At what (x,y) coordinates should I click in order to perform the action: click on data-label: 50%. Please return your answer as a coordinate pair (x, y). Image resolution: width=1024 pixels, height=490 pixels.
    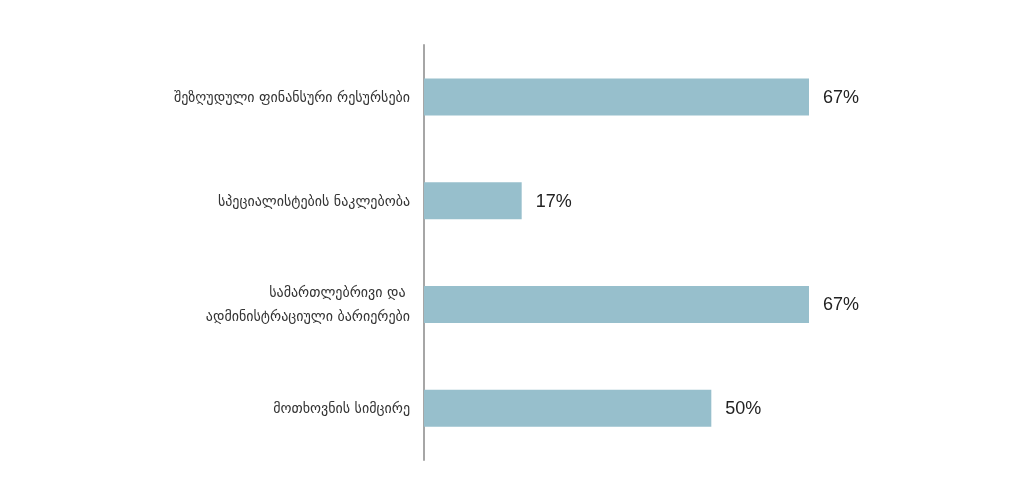
    Looking at the image, I should click on (743, 408).